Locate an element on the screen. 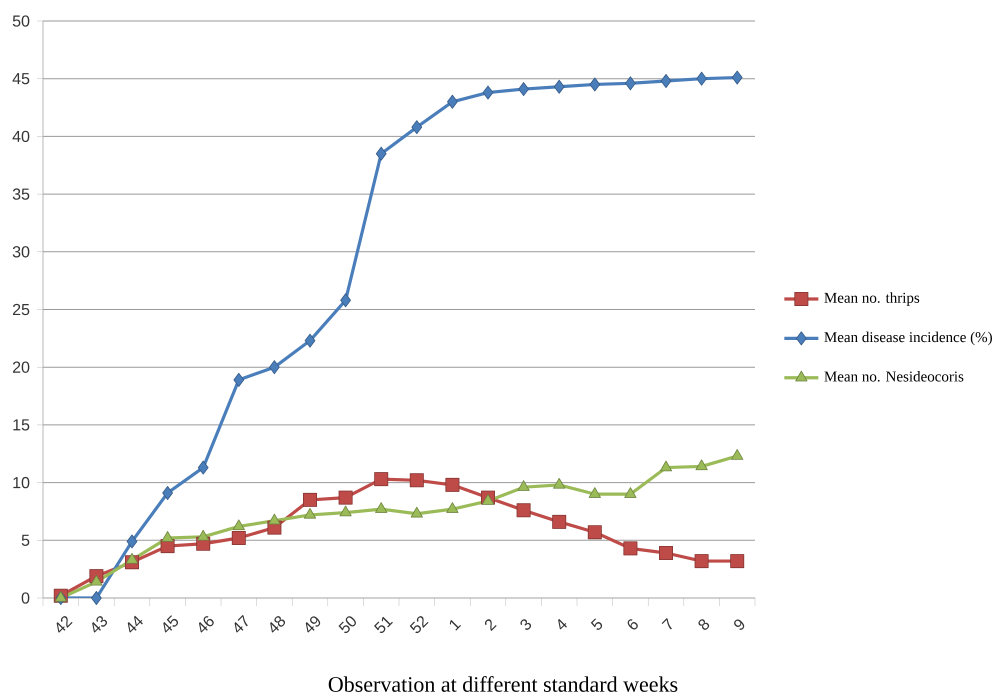 The image size is (1000, 694). x-tick-label: 1 is located at coordinates (456, 625).